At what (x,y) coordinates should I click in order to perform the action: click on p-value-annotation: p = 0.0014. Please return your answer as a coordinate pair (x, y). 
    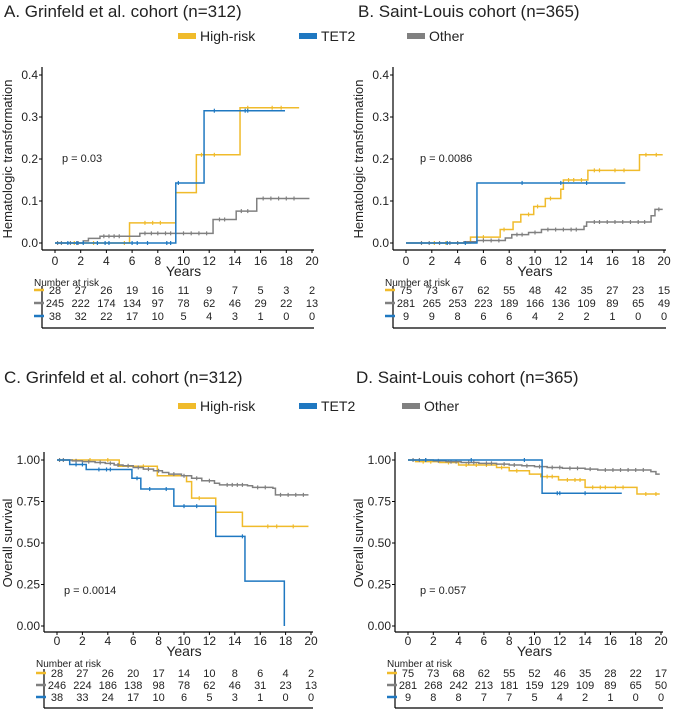
    Looking at the image, I should click on (90, 591).